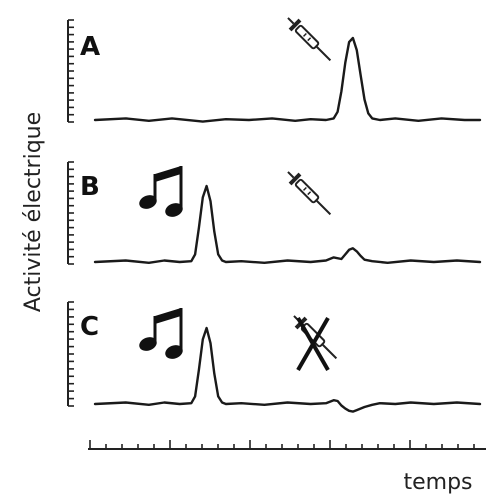 This screenshot has height=499, width=490. I want to click on panel-b-trace, so click(287, 224).